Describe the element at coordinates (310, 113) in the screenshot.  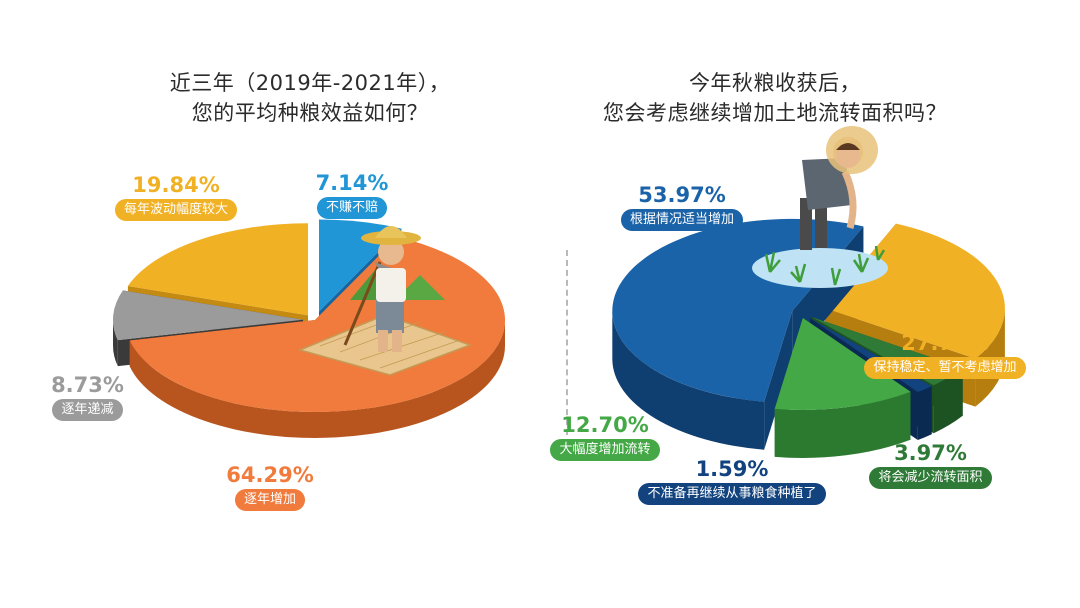
I see `left-title-line-2: 您的平均种粮效益如何？` at that location.